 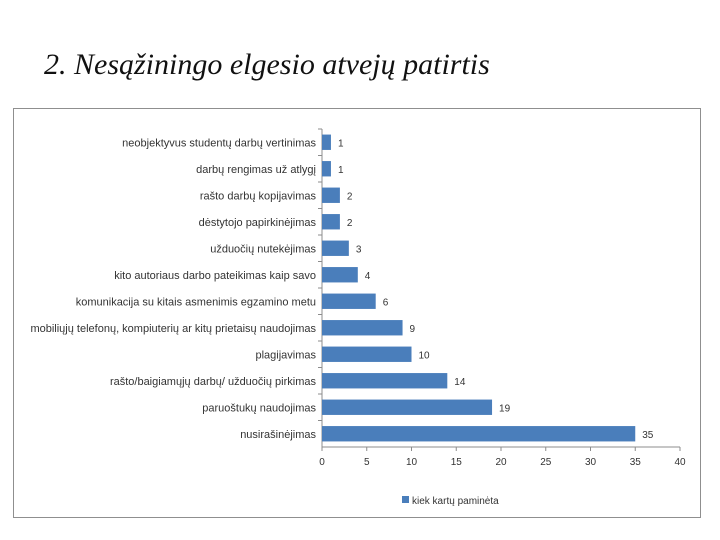 I want to click on category-label: nusirašinėjimas, so click(x=278, y=435).